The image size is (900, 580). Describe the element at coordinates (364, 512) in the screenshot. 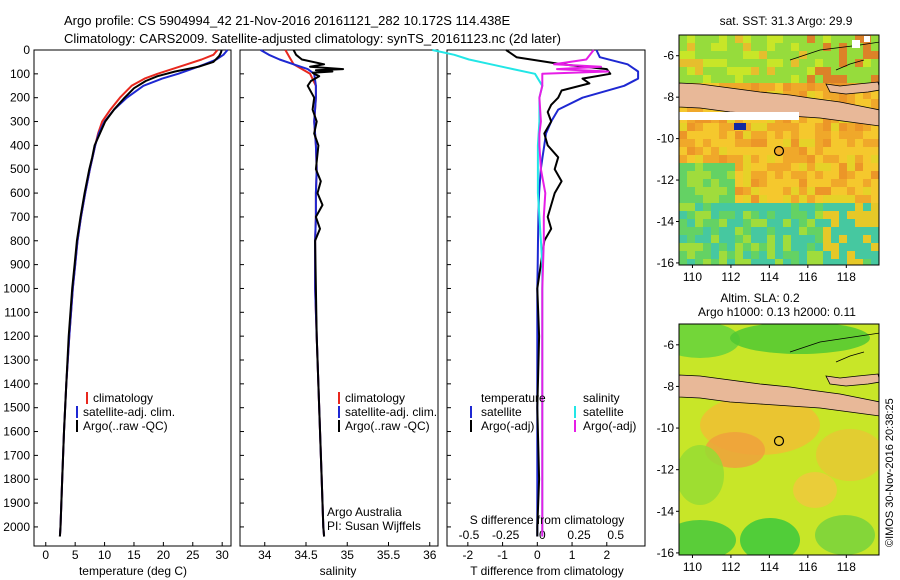

I see `annotation-line-1: Argo Australia` at that location.